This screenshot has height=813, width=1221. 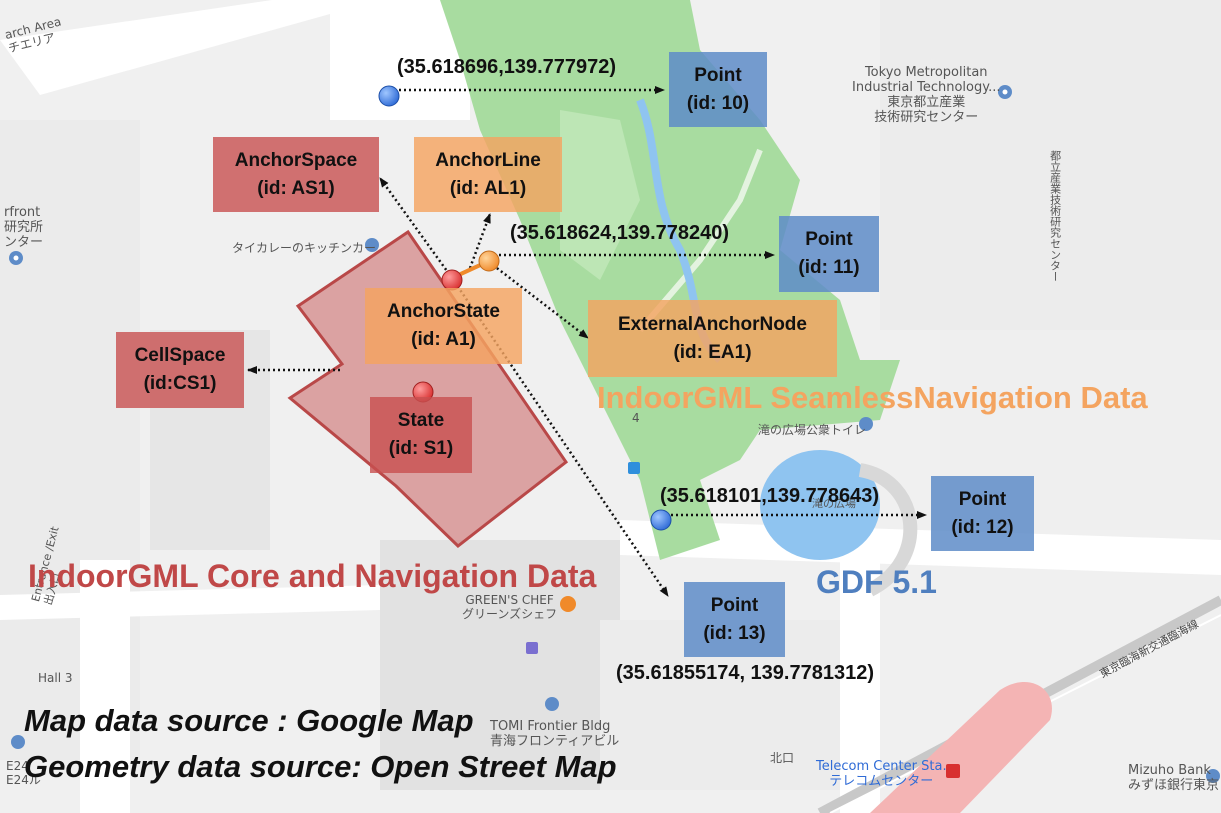 What do you see at coordinates (982, 527) in the screenshot?
I see `point-12-id: (id: 12)` at bounding box center [982, 527].